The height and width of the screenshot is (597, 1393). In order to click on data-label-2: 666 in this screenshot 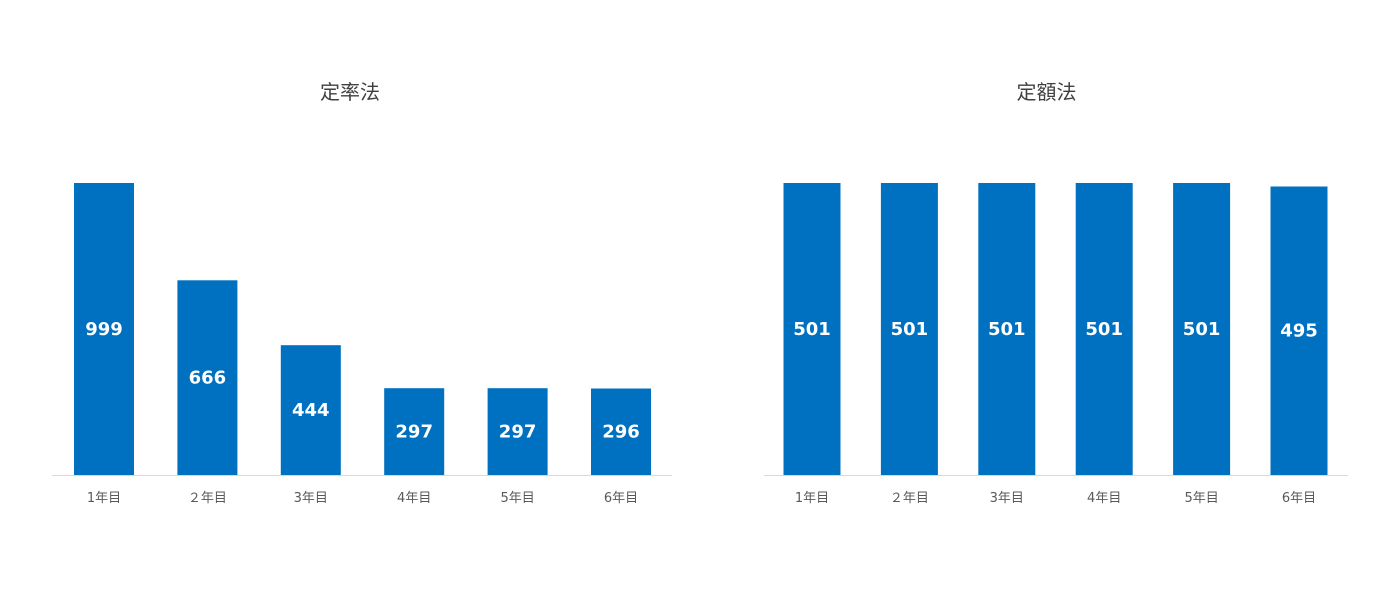, I will do `click(208, 378)`.